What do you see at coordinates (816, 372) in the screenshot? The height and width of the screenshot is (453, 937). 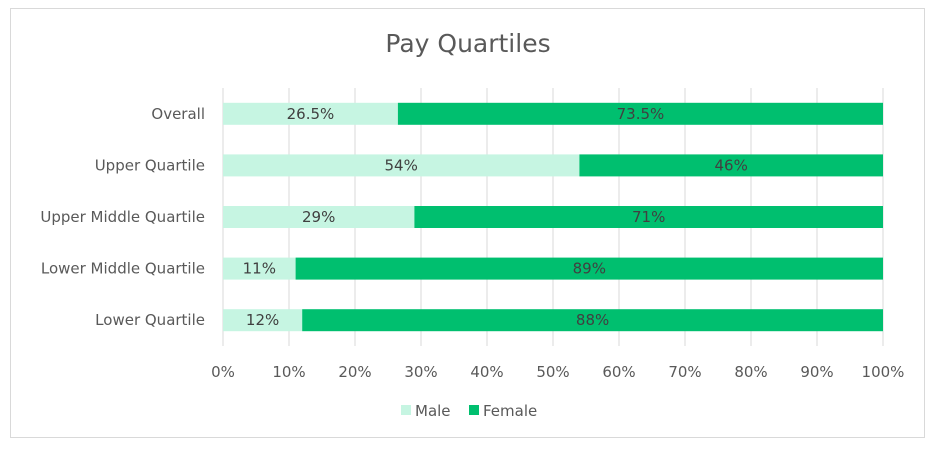 I see `x-tick-label: 90%` at bounding box center [816, 372].